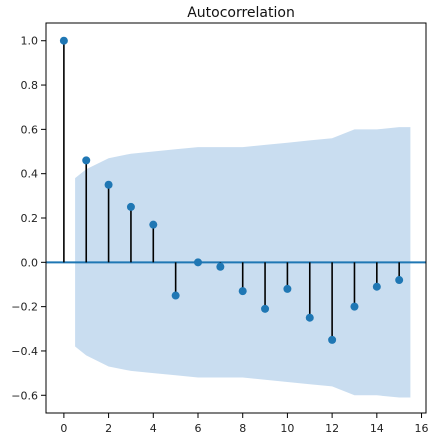 This screenshot has width=431, height=443. I want to click on x-tick-label-16: 16, so click(422, 428).